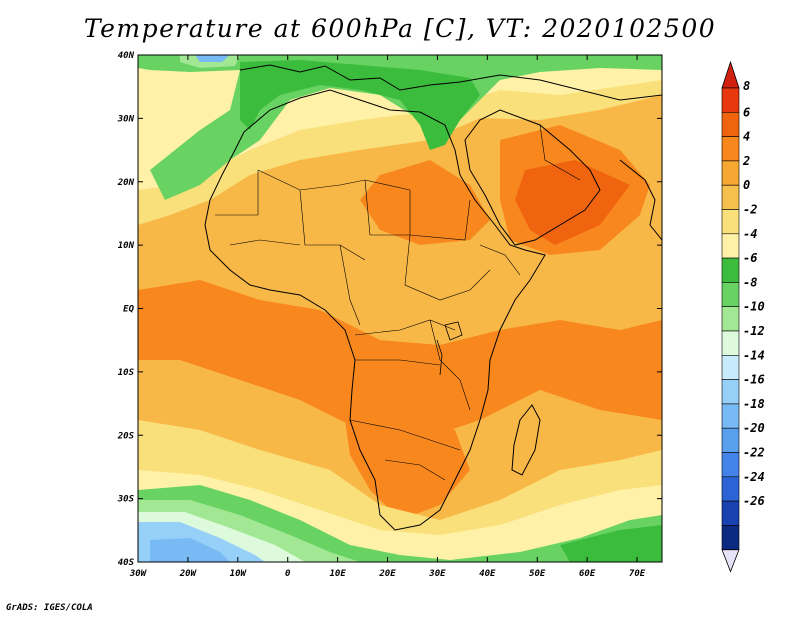 The height and width of the screenshot is (618, 800). What do you see at coordinates (746, 185) in the screenshot?
I see `colorbar-label: 0` at bounding box center [746, 185].